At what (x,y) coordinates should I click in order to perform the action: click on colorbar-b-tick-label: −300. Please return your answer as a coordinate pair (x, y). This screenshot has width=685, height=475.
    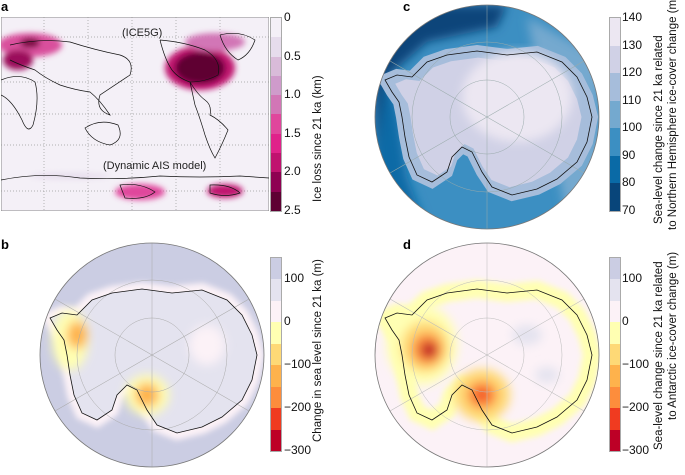
    Looking at the image, I should click on (298, 450).